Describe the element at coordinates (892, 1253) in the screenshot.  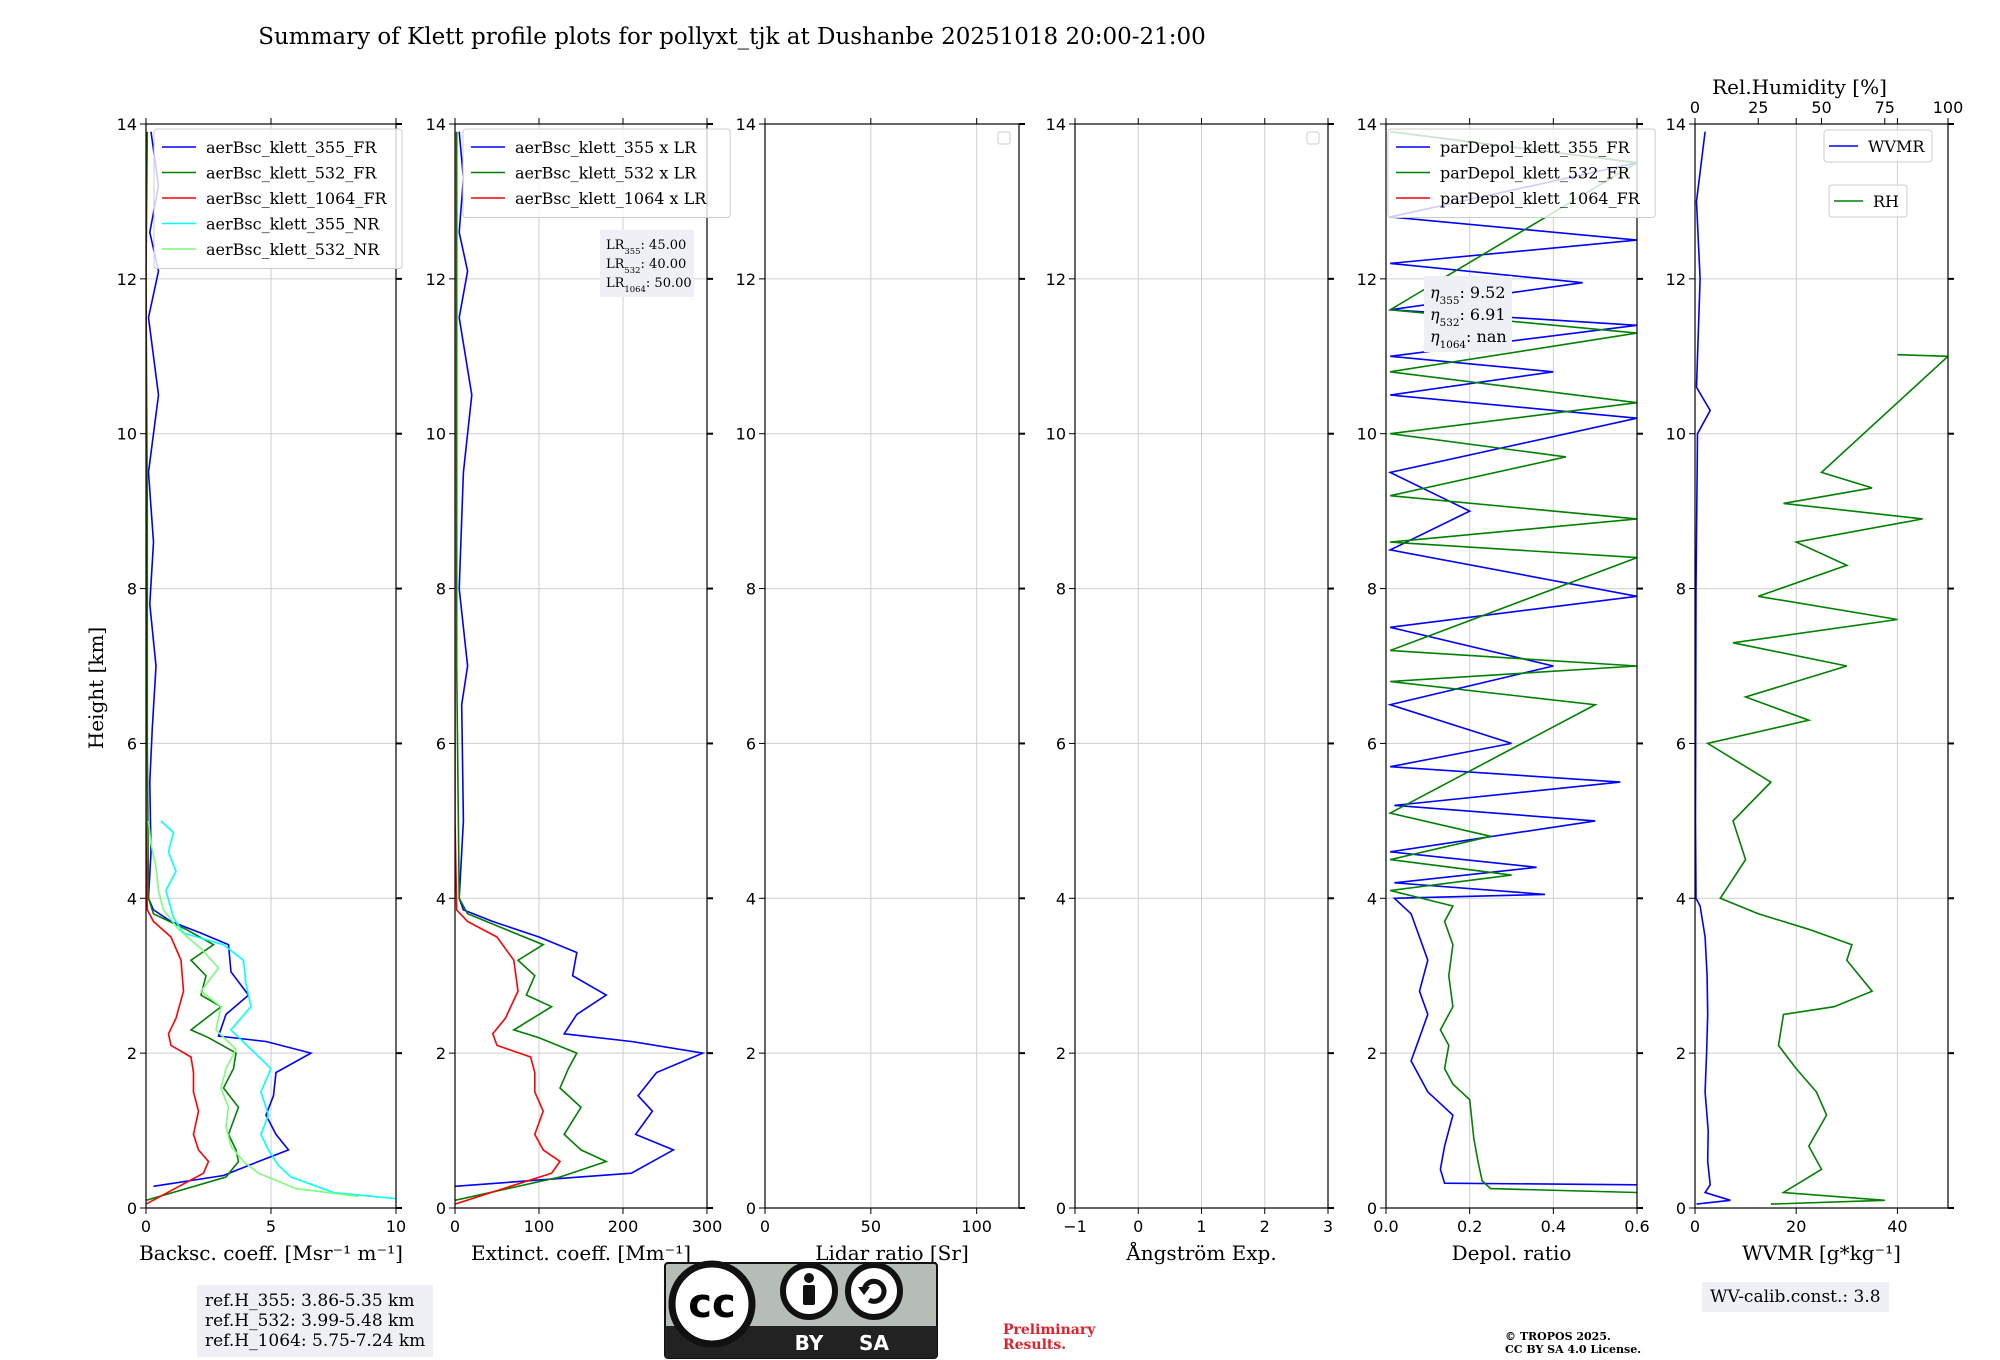
I see `x-axis-label: Lidar ratio [Sr]` at that location.